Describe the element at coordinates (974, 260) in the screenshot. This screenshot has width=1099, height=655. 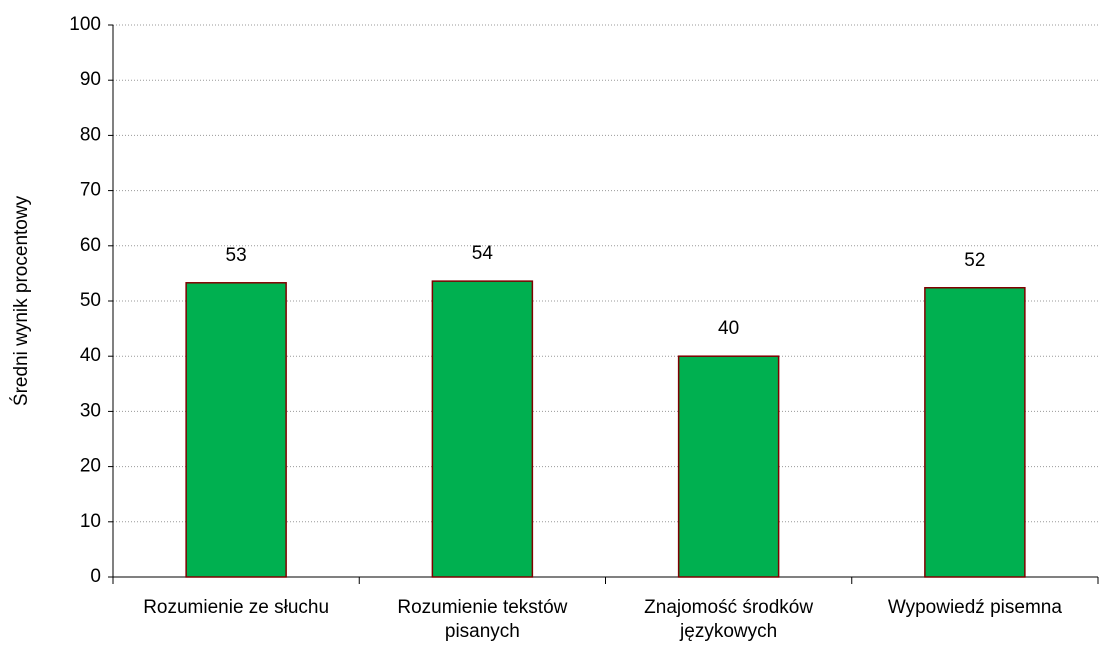
I see `value-label: 52` at that location.